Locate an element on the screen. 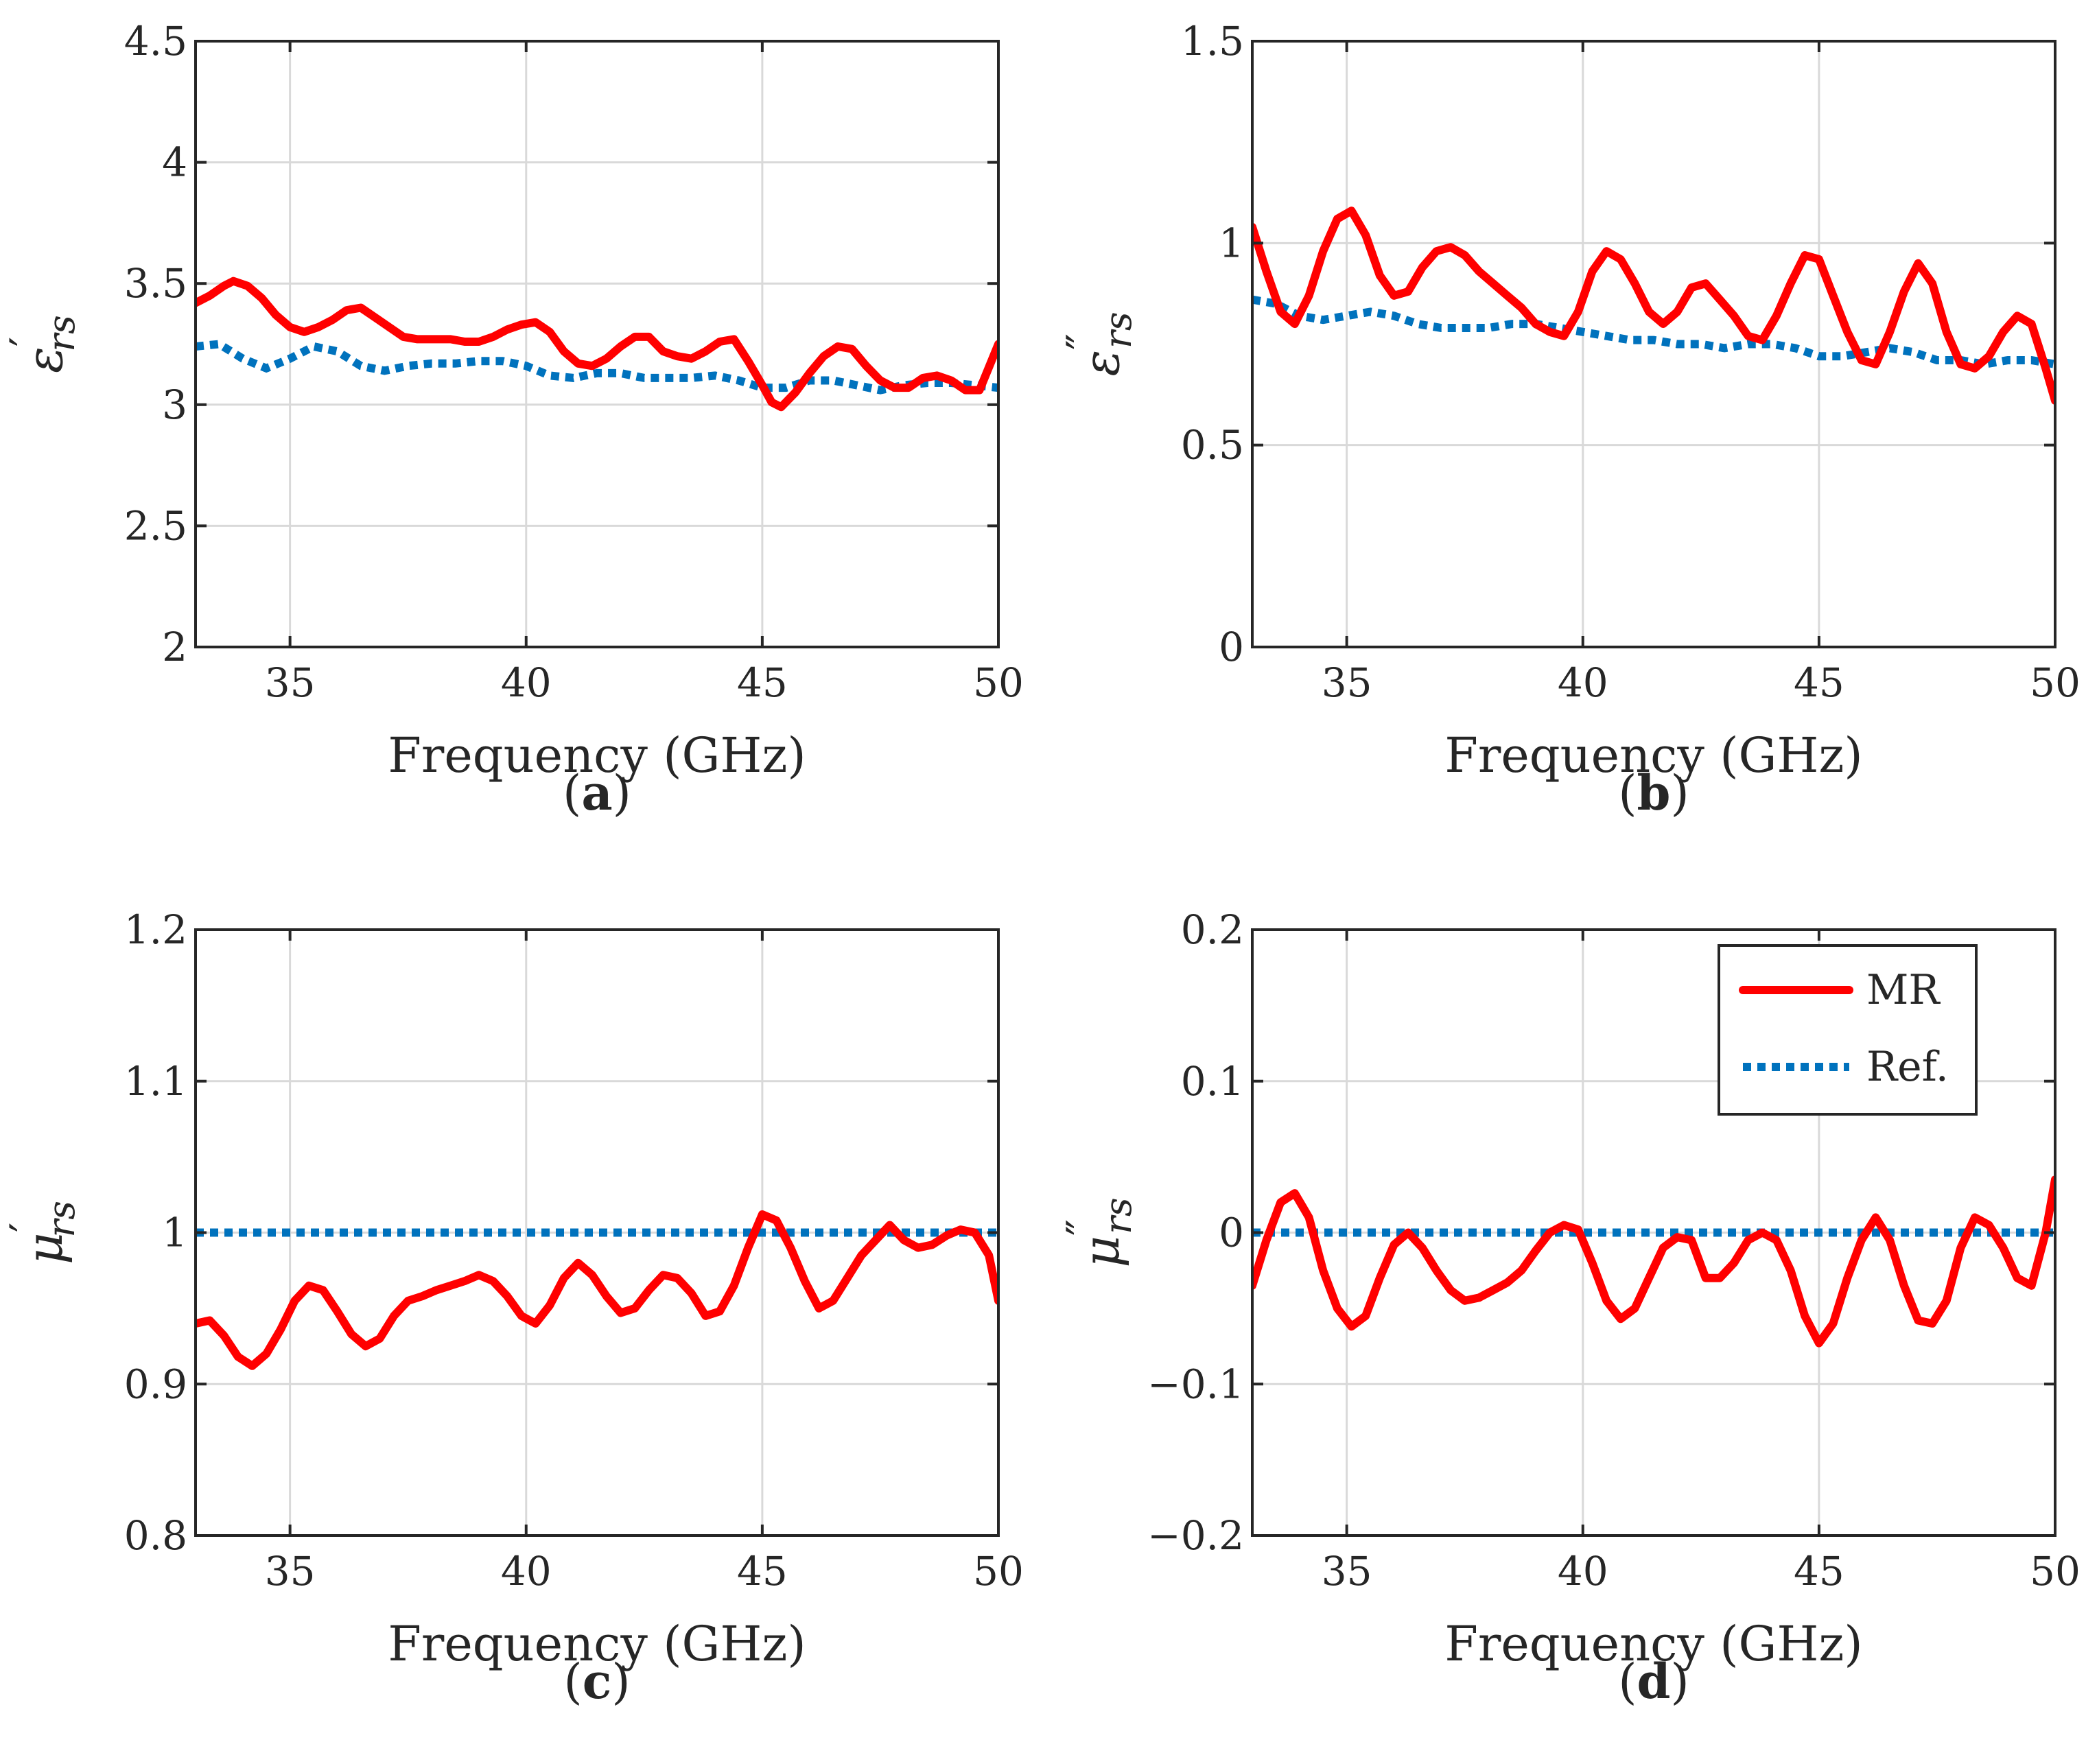 This screenshot has width=2086, height=1764. y-axis-label: ε″rs is located at coordinates (1099, 343).